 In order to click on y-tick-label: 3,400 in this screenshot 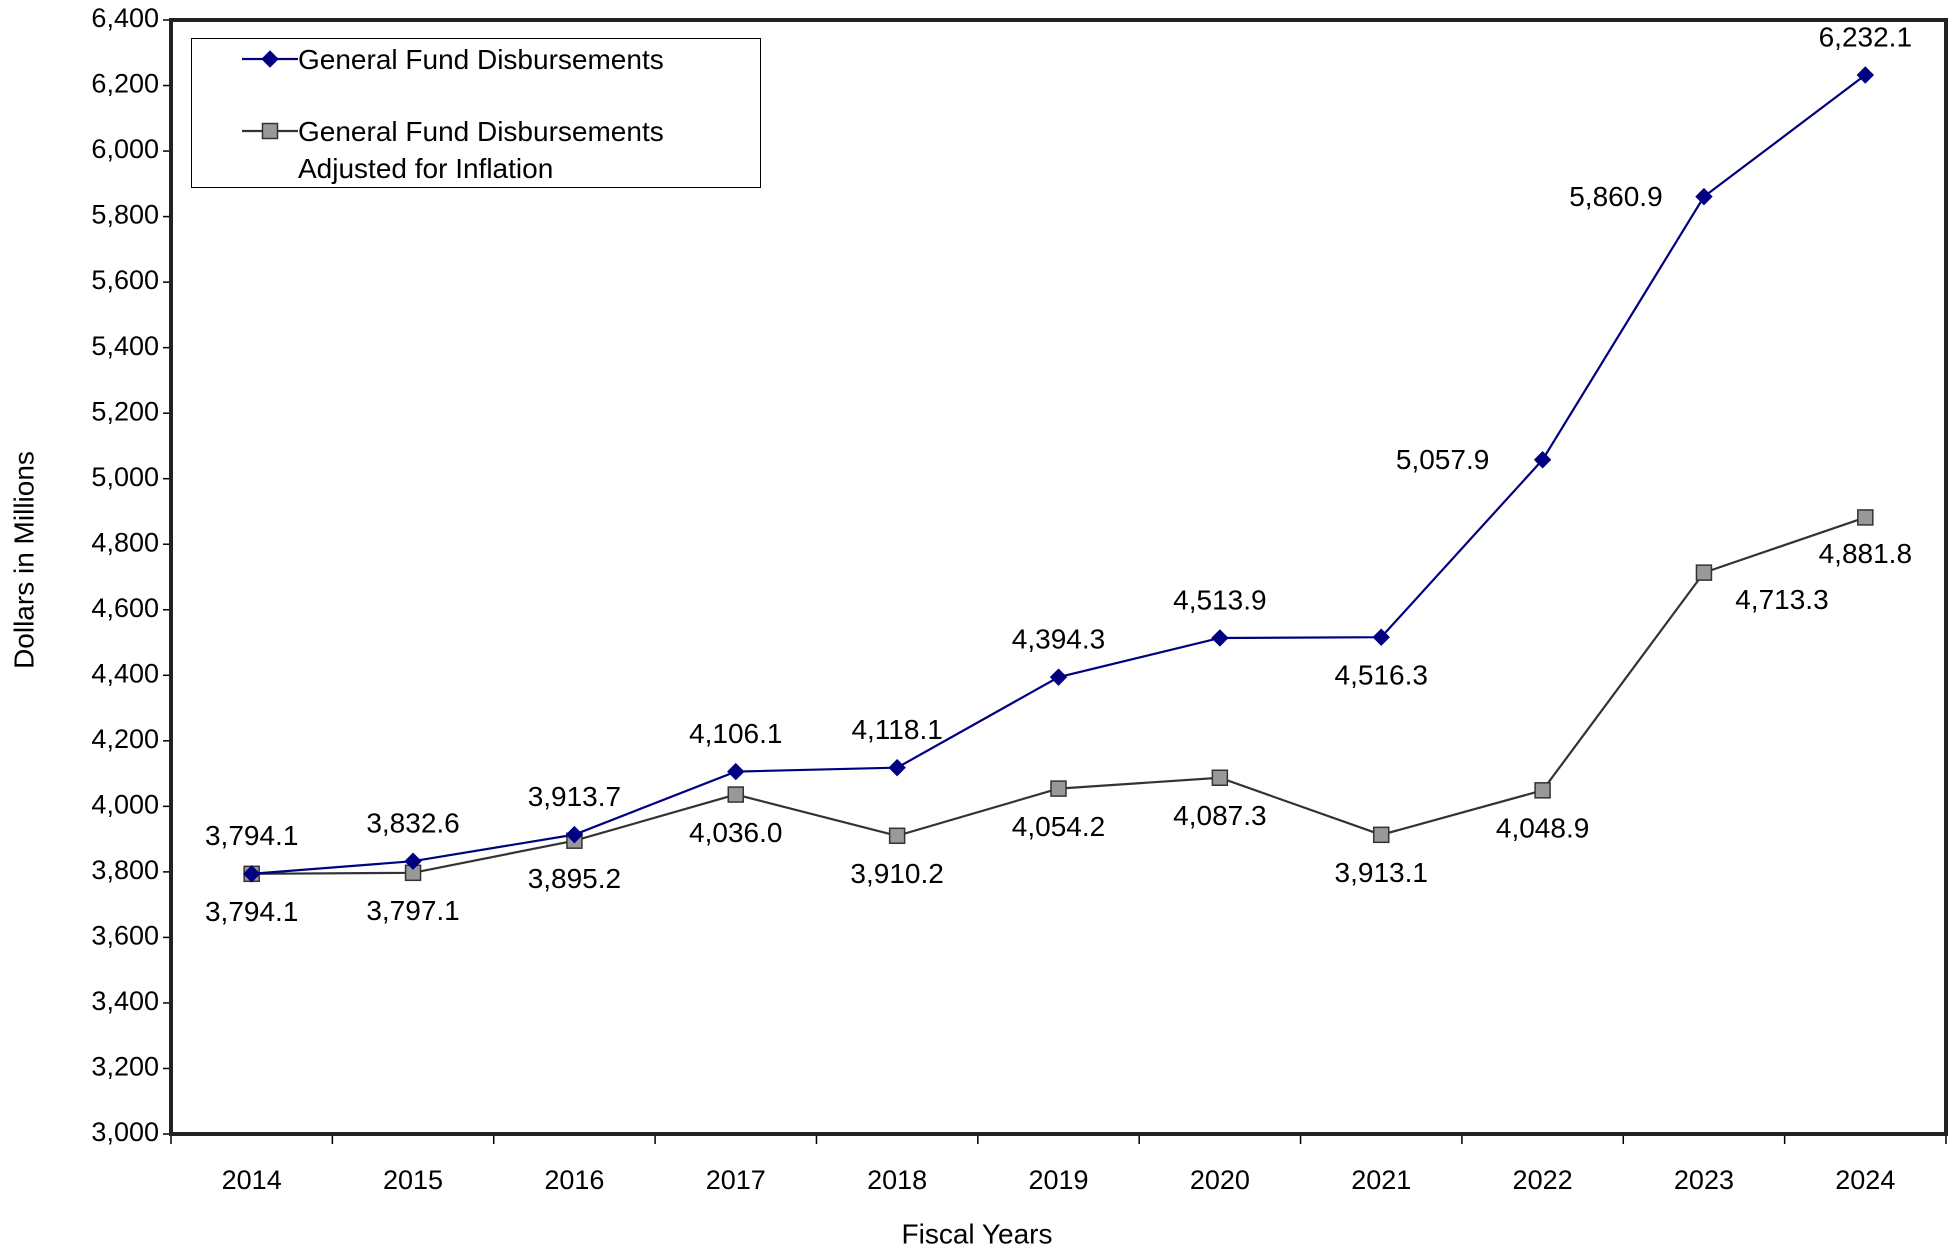, I will do `click(125, 1001)`.